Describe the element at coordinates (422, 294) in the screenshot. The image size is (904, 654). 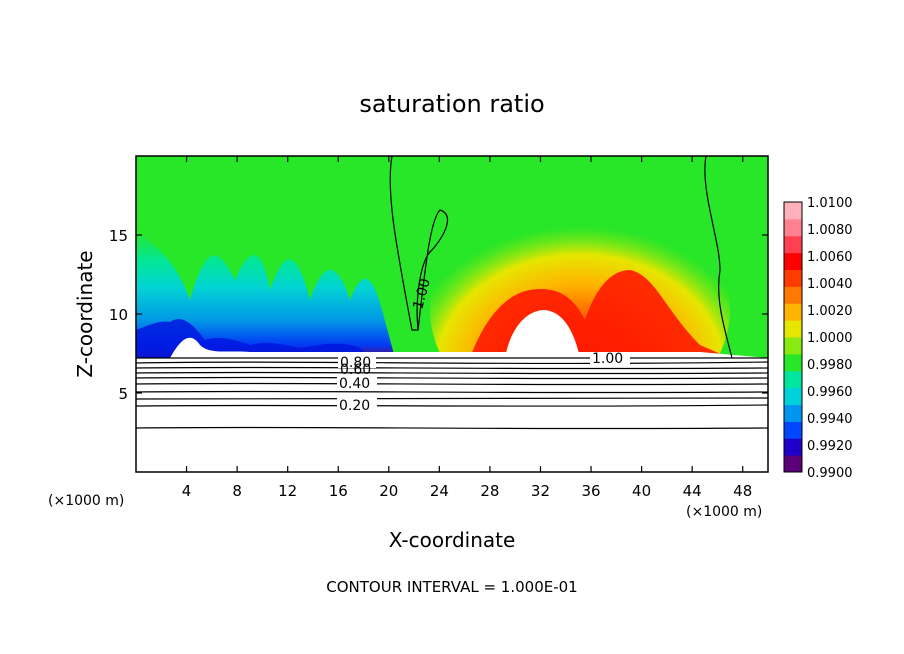
I see `contour-label-1-00-vertical: 1.00` at that location.